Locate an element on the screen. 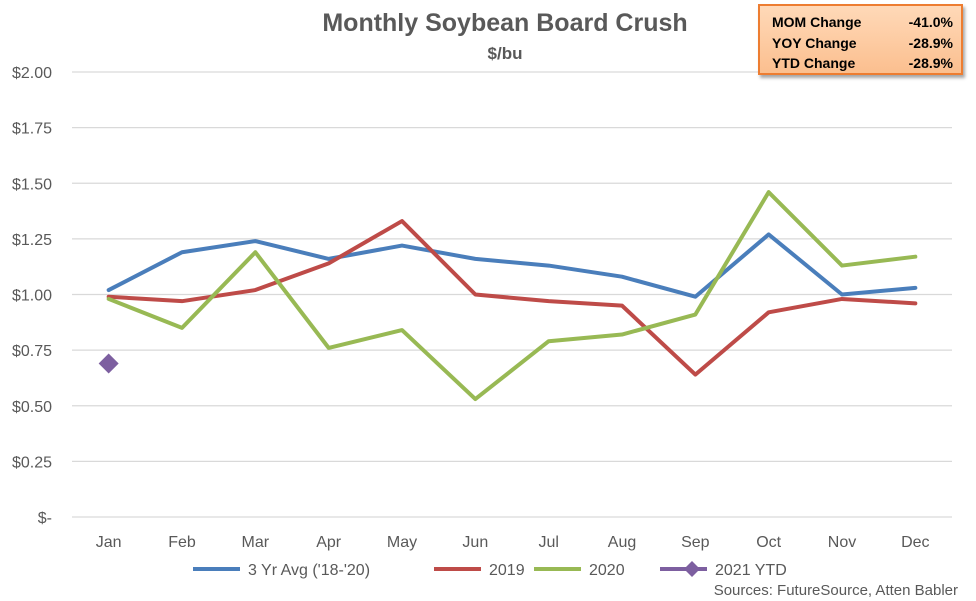  legend: 3 Yr Avg ('18-'20) 2019 2020 2021 YTD is located at coordinates (490, 570).